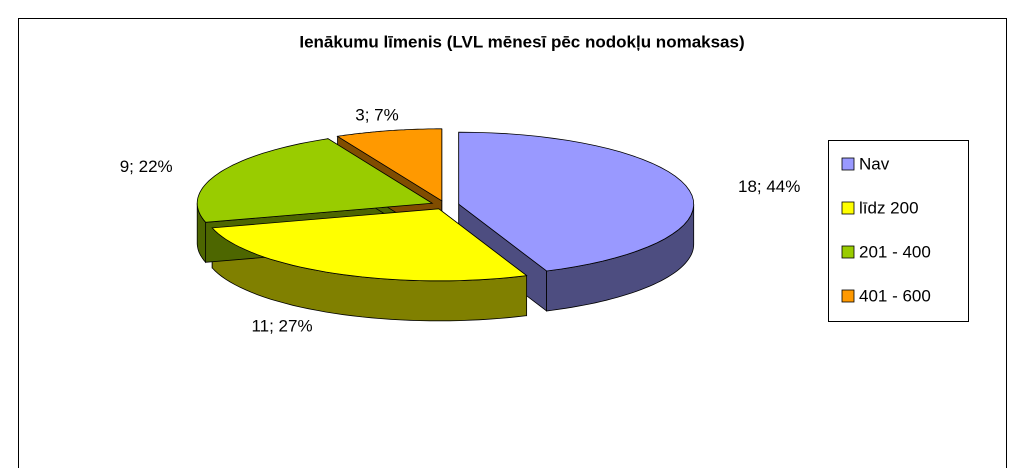 This screenshot has height=473, width=1025. What do you see at coordinates (769, 186) in the screenshot?
I see `data-label: 18; 44%` at bounding box center [769, 186].